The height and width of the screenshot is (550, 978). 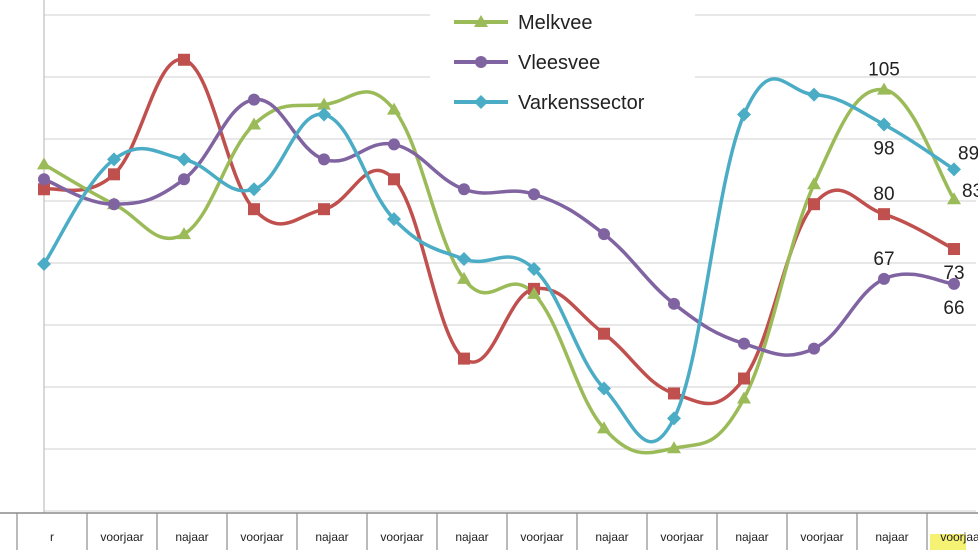 I want to click on data-label: 98, so click(x=883, y=149).